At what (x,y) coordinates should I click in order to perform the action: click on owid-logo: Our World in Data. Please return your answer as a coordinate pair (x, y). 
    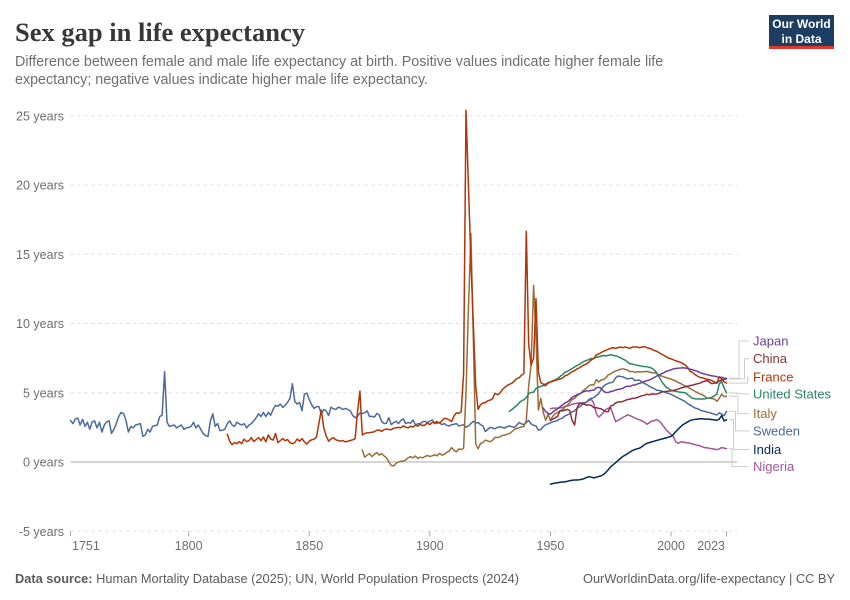
    Looking at the image, I should click on (801, 32).